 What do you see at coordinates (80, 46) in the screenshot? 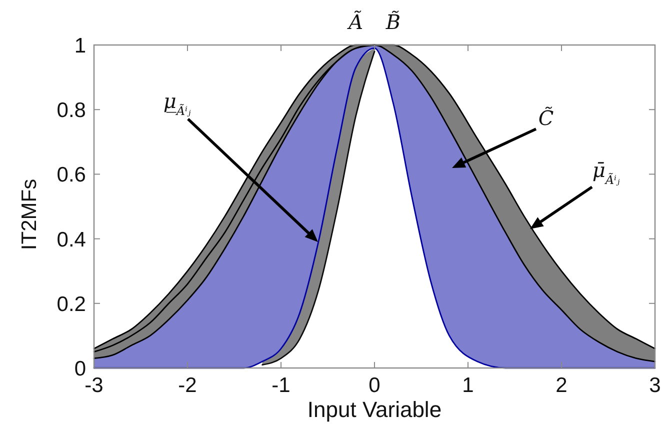
I see `y-tick-label: 1` at bounding box center [80, 46].